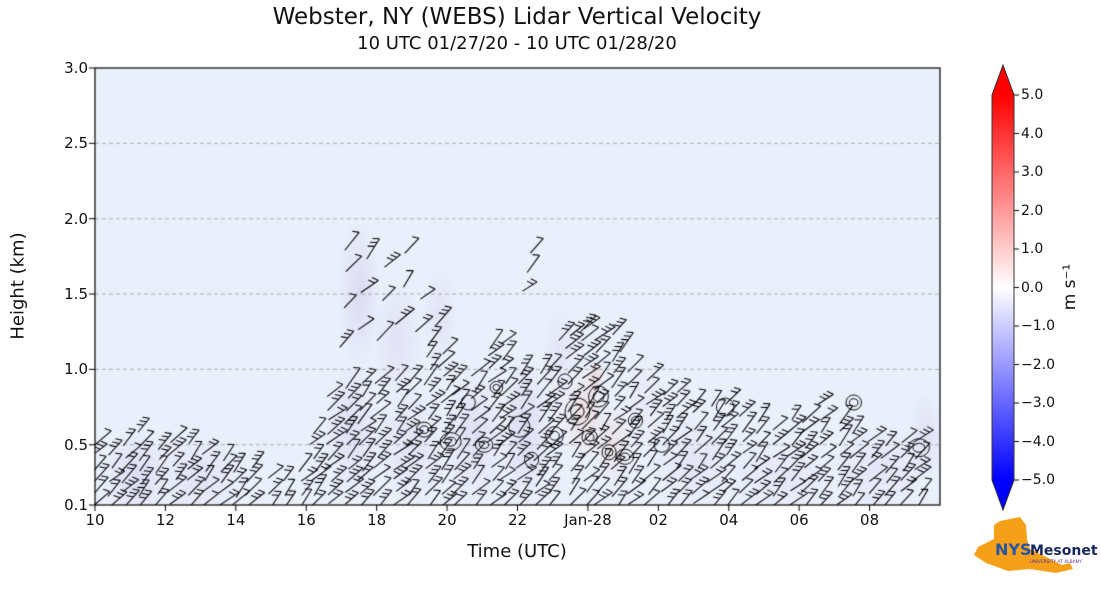 The image size is (1101, 600). What do you see at coordinates (76, 218) in the screenshot?
I see `y-tick-label: 2.0` at bounding box center [76, 218].